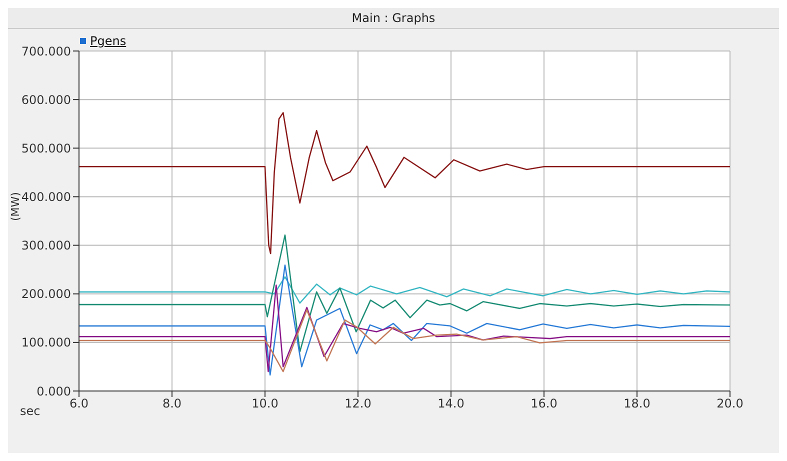  I want to click on y-tick-label: 100.000, so click(46, 343).